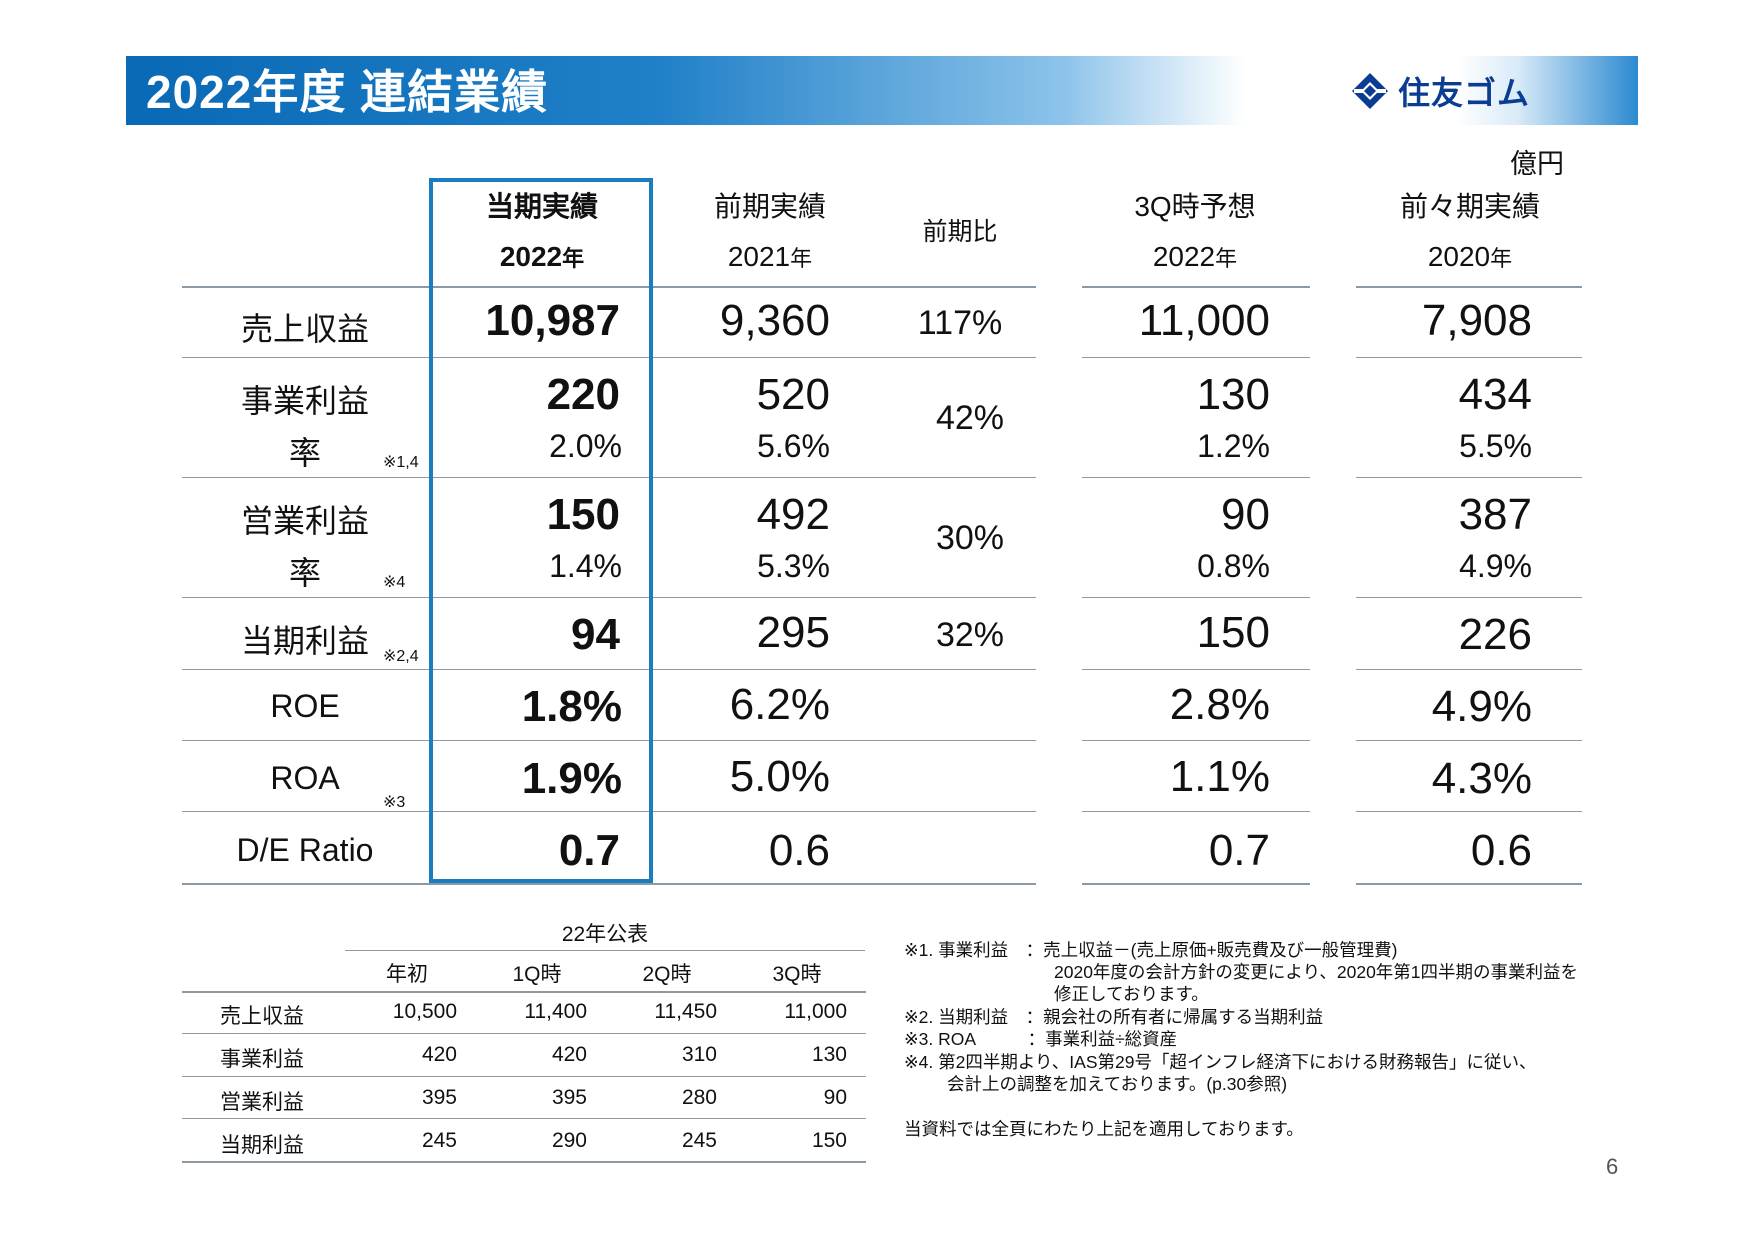 This screenshot has width=1754, height=1241. What do you see at coordinates (797, 974) in the screenshot?
I see `announcement-col: 3Q時` at bounding box center [797, 974].